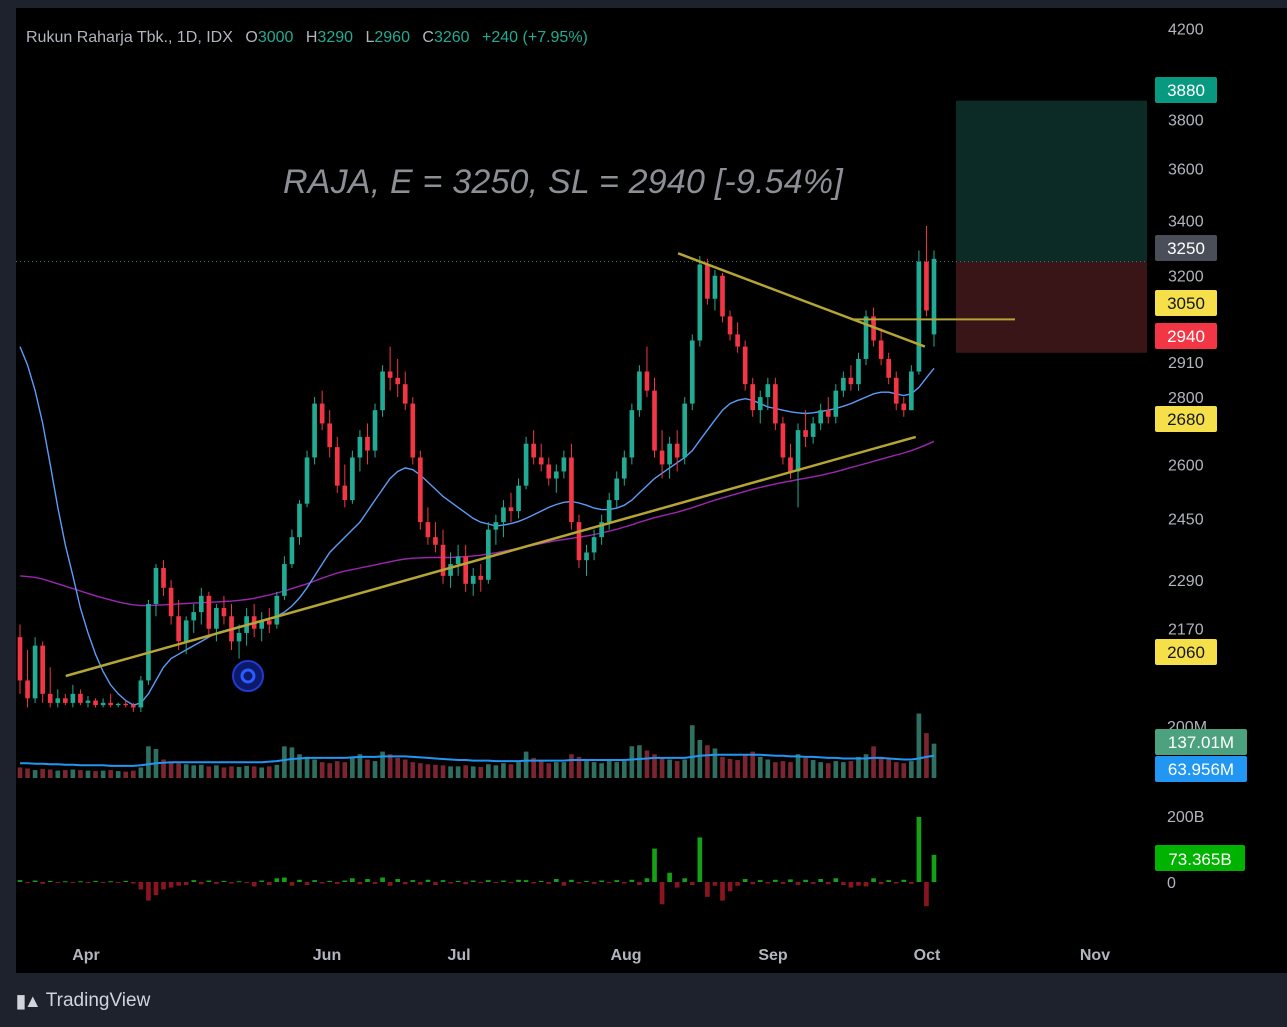 The height and width of the screenshot is (1027, 1287). What do you see at coordinates (477, 760) in the screenshot?
I see `volume-average-line` at bounding box center [477, 760].